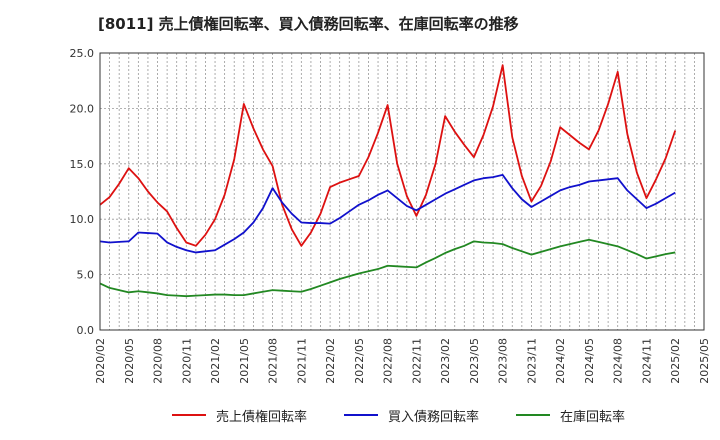  What do you see at coordinates (273, 361) in the screenshot?
I see `x-tick-label: 2021/08` at bounding box center [273, 361].